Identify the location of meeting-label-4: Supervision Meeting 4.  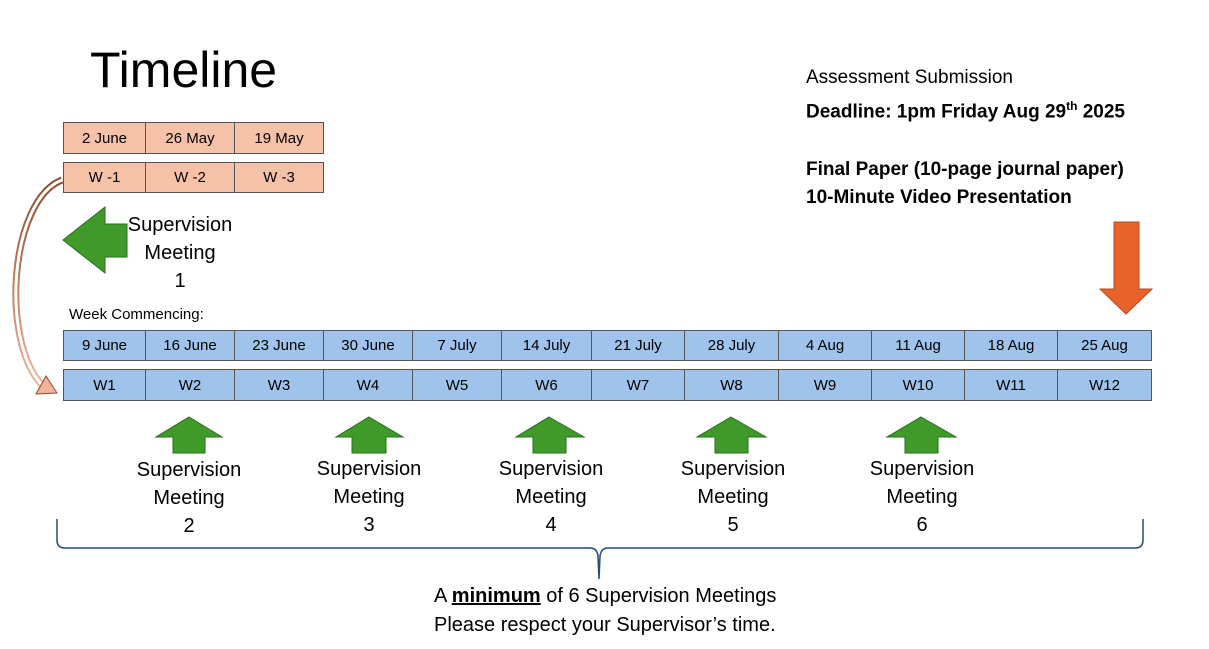
(551, 497).